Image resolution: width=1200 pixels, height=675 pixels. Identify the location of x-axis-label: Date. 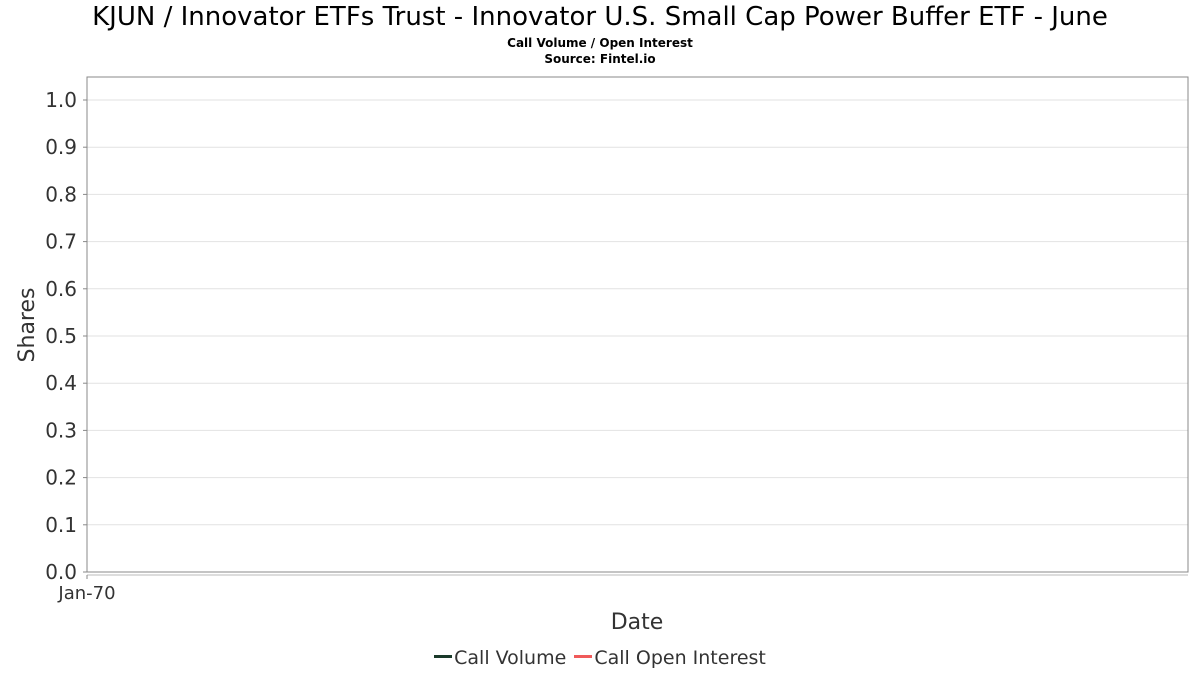
(637, 622).